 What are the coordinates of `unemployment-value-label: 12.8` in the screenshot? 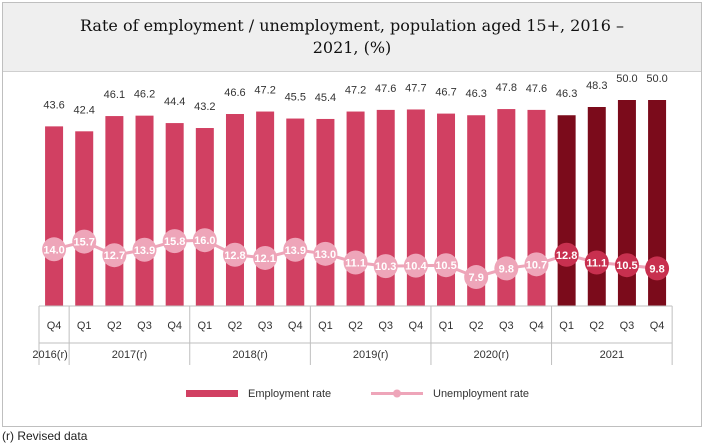 It's located at (566, 256).